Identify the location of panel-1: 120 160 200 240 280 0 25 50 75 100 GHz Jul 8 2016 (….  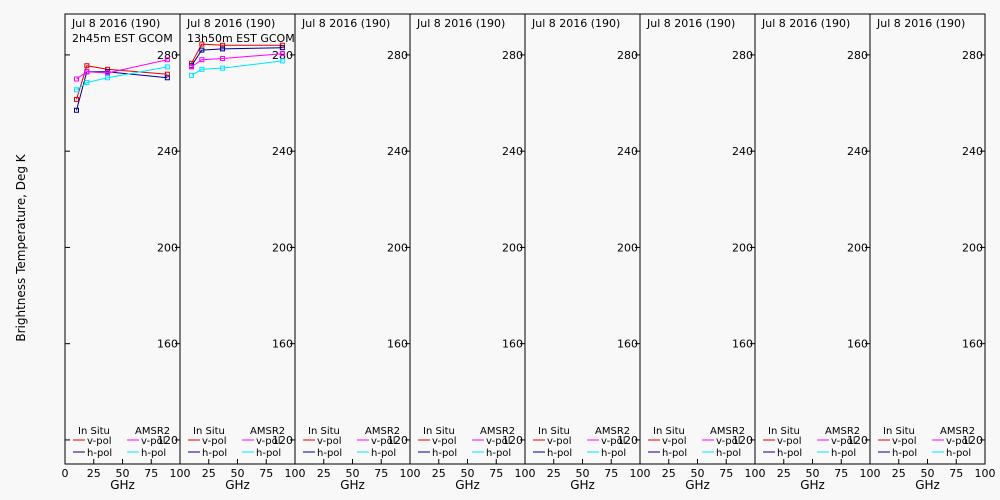
(126, 252).